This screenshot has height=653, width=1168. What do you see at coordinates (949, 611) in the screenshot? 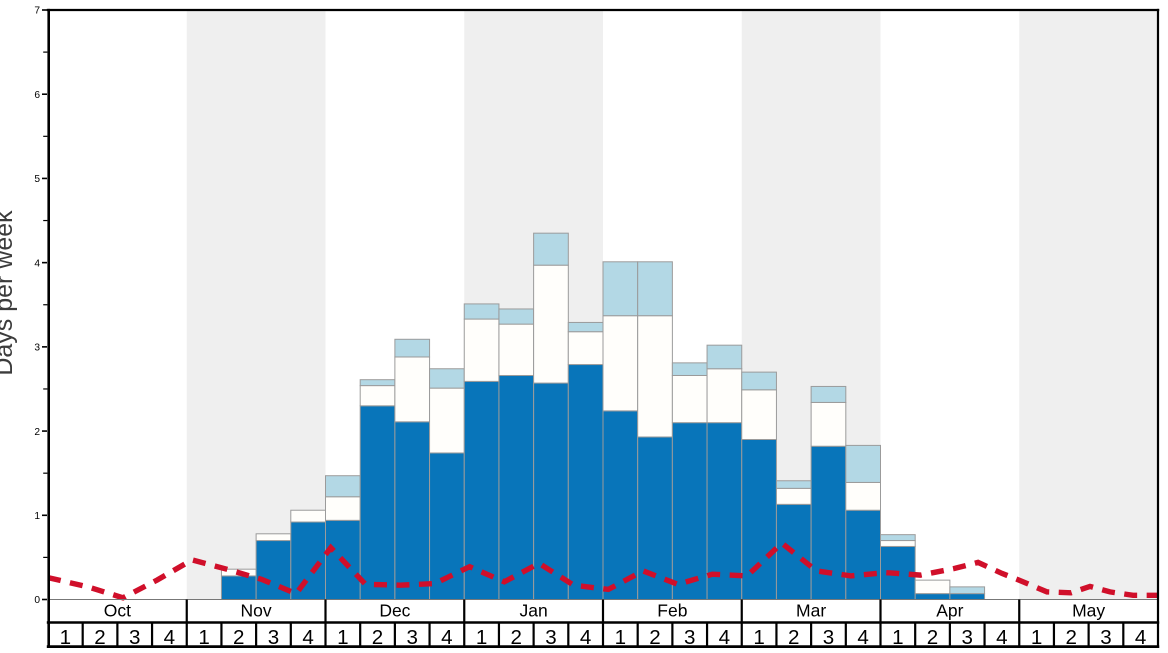
I see `svg-text: Apr` at bounding box center [949, 611].